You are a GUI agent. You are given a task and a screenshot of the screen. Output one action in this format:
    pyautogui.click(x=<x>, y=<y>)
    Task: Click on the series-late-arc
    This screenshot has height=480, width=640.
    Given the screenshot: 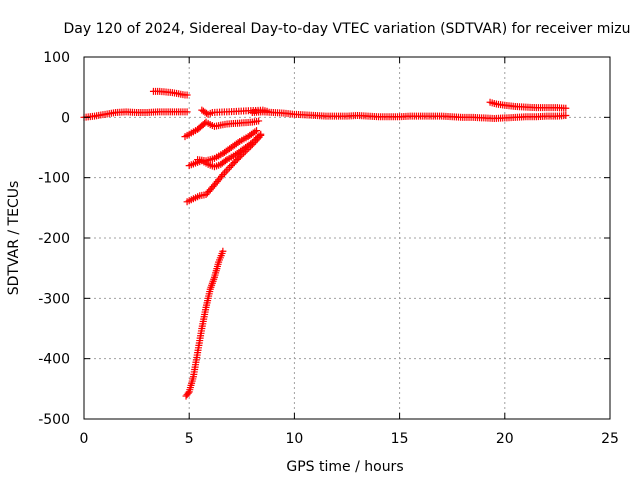 What is the action you would take?
    pyautogui.click(x=528, y=105)
    